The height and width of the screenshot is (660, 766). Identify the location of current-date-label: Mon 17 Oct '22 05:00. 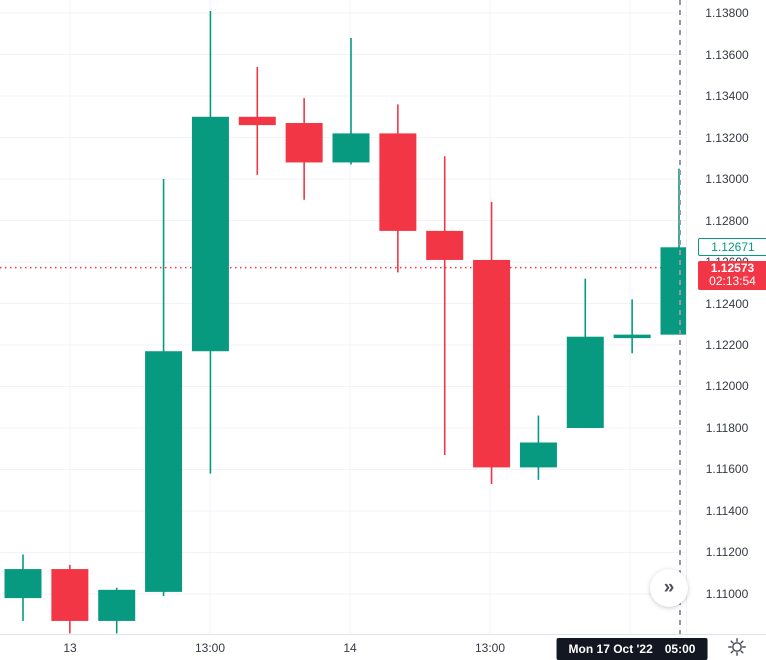
(632, 649).